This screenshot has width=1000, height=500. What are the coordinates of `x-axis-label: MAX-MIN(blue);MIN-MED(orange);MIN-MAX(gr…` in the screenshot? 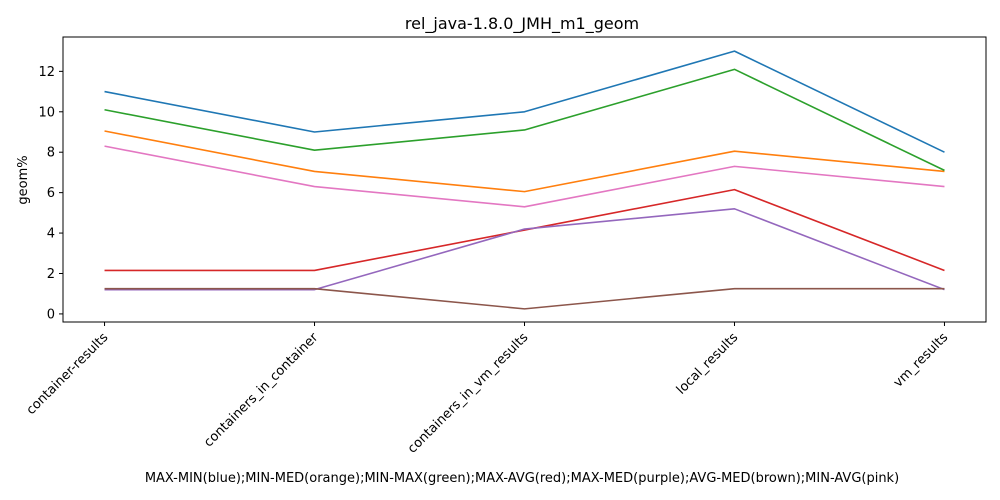 It's located at (522, 478).